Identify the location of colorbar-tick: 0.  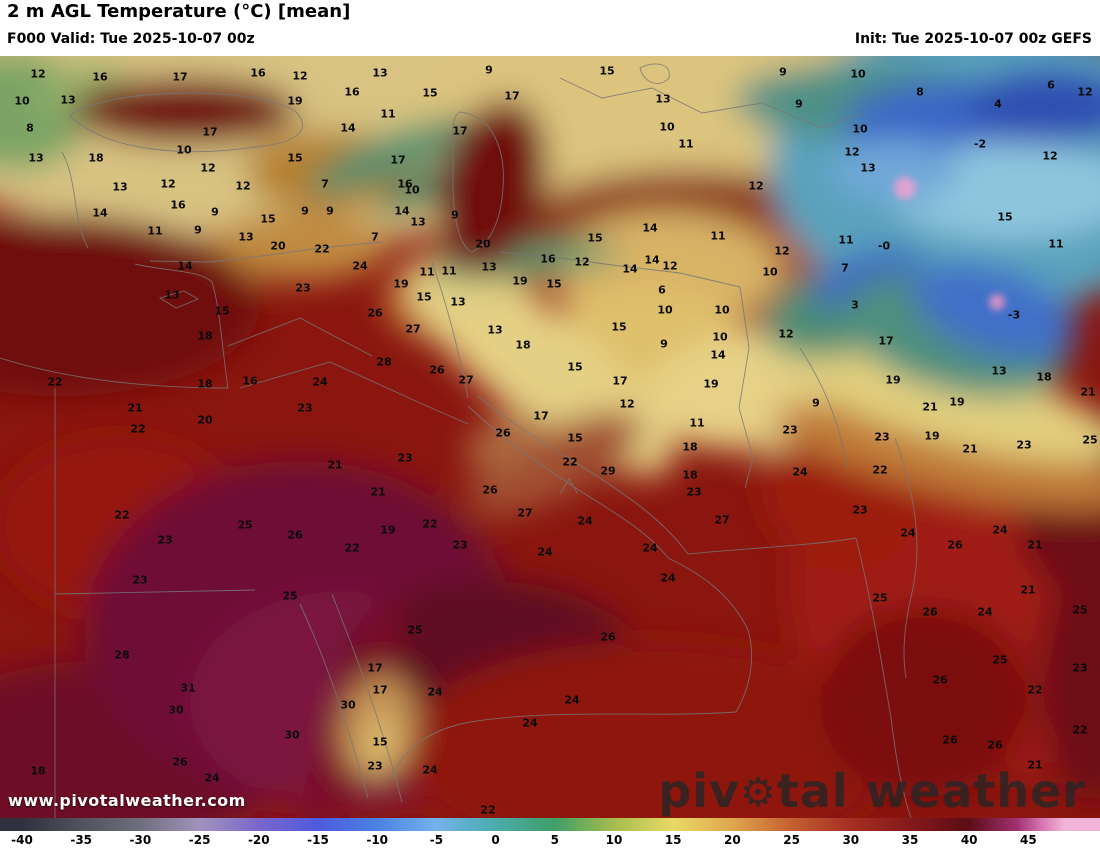
(495, 840).